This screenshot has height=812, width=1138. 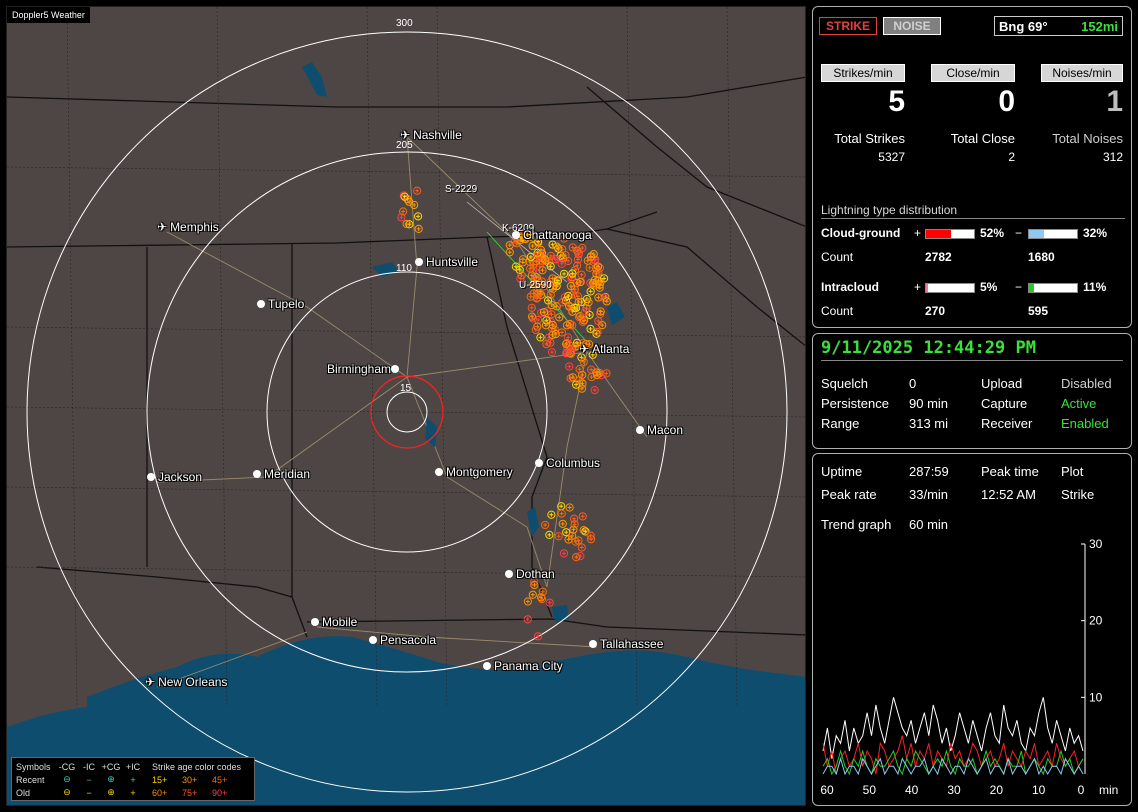 I want to click on capture-label: Capture, so click(x=1004, y=403).